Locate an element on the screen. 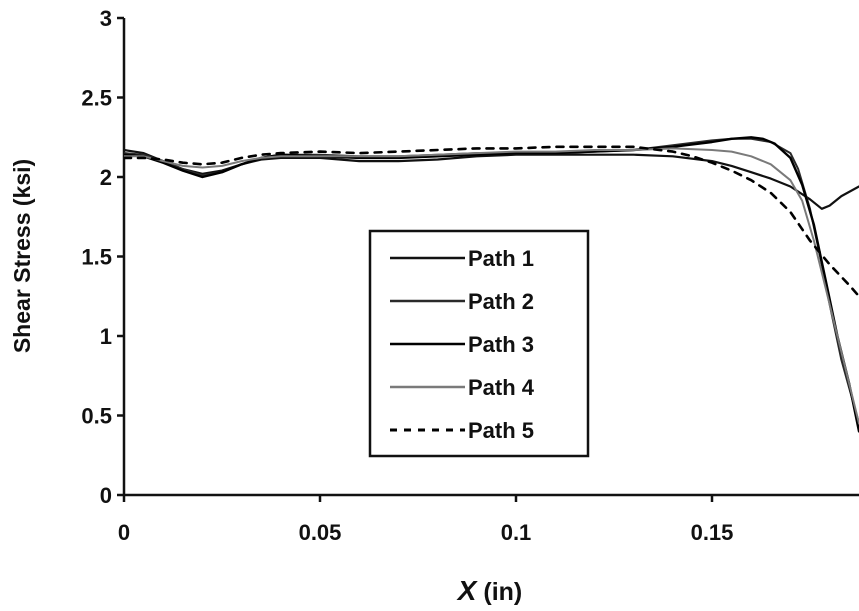  x-axis-title-unit: (in) is located at coordinates (499, 592).